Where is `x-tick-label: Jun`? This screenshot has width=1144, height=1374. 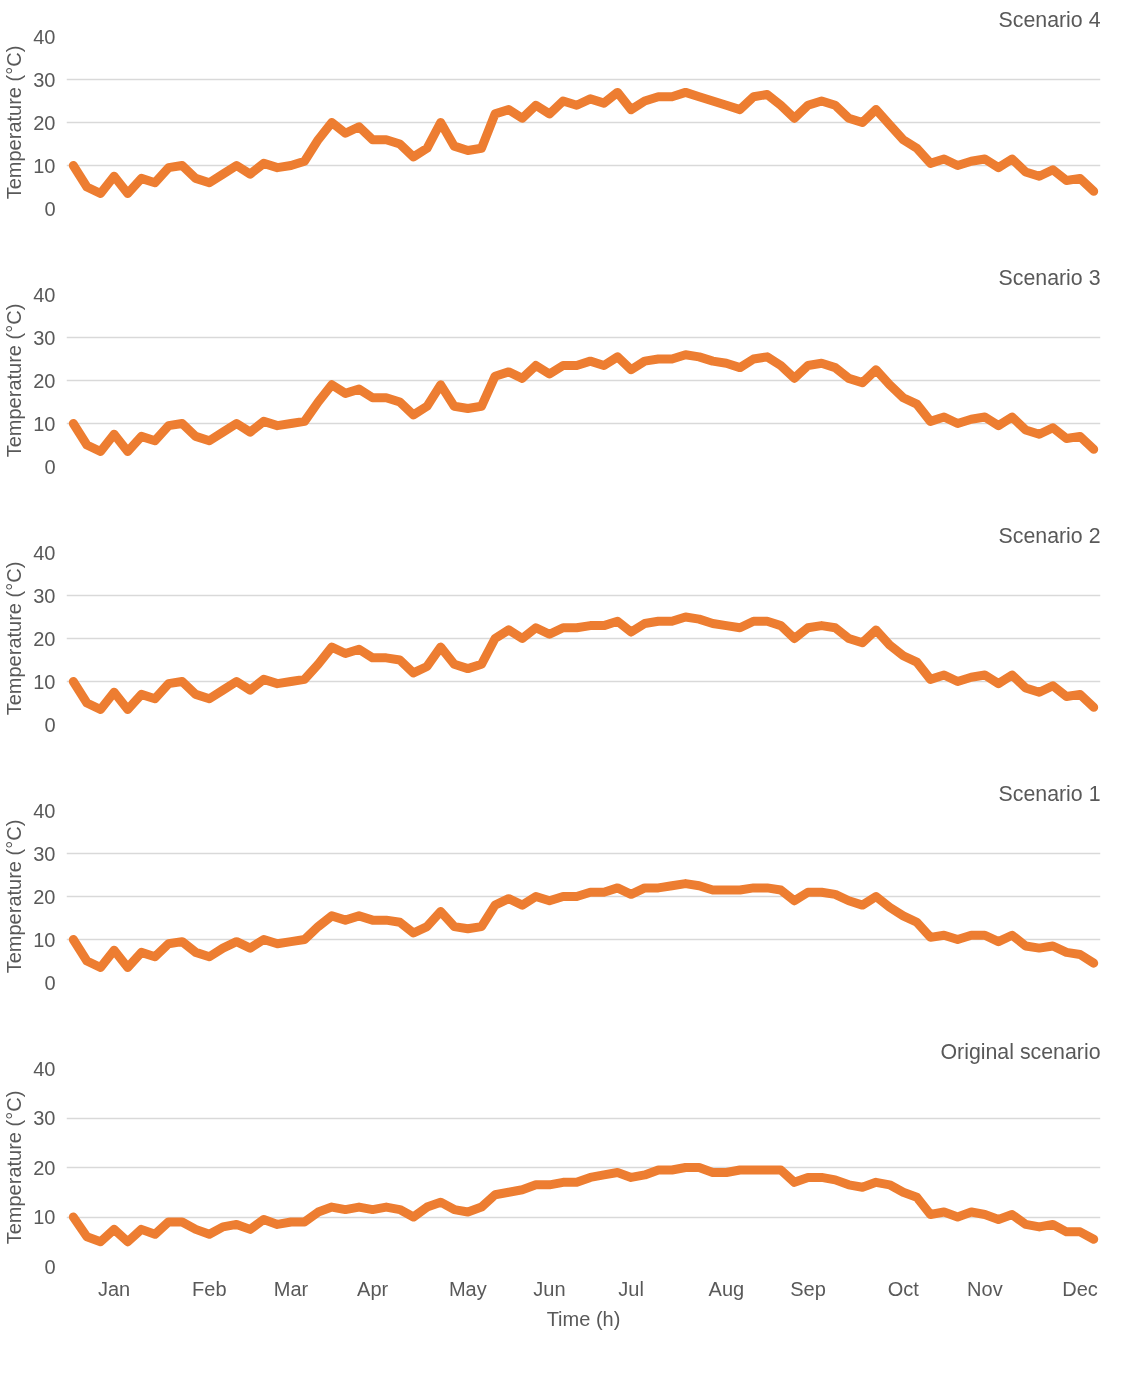 x-tick-label: Jun is located at coordinates (549, 1288).